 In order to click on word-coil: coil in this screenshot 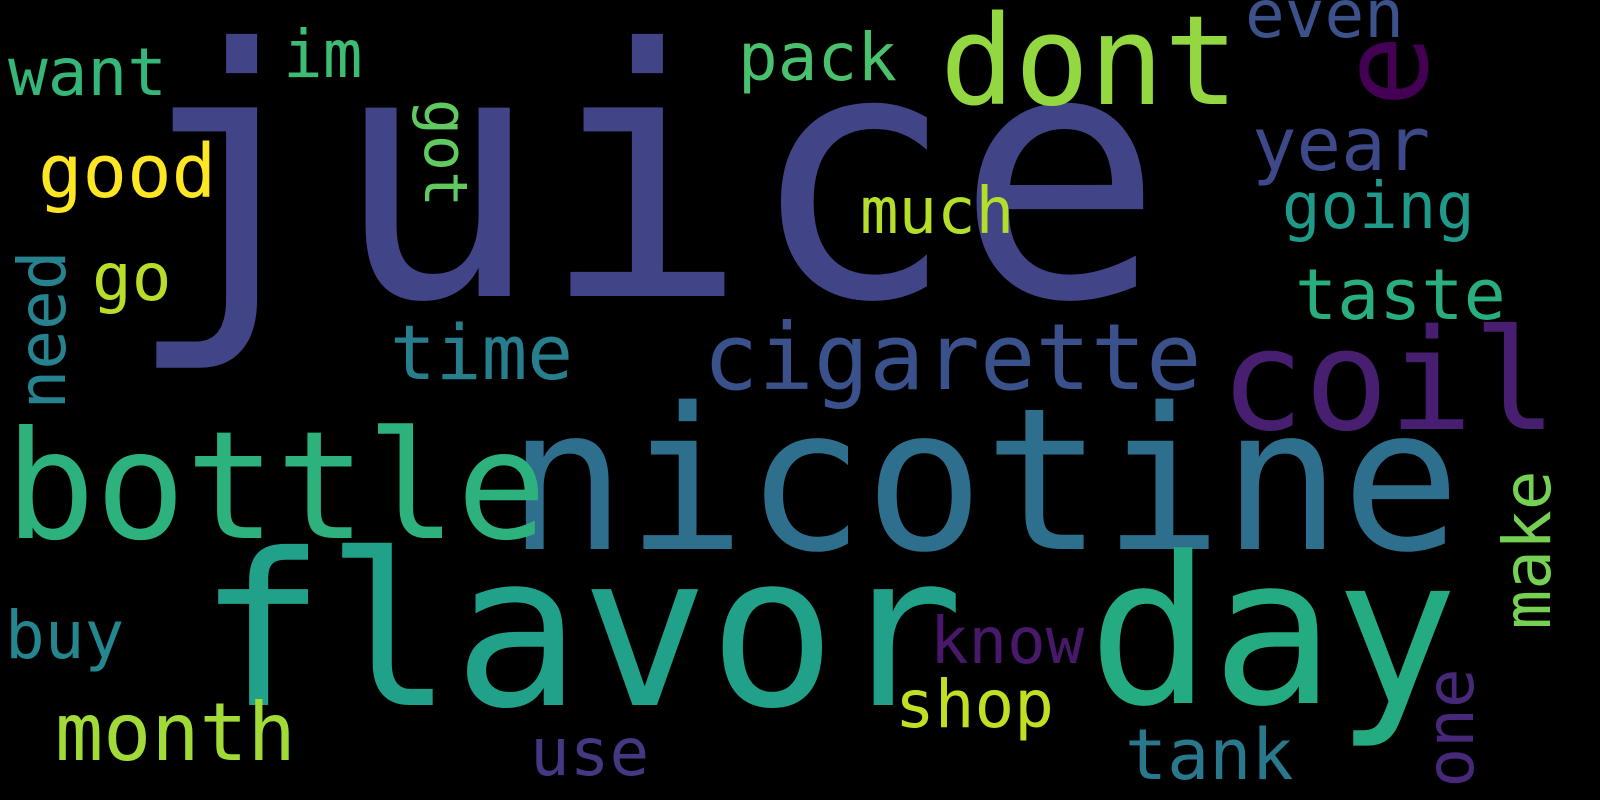, I will do `click(1389, 381)`.